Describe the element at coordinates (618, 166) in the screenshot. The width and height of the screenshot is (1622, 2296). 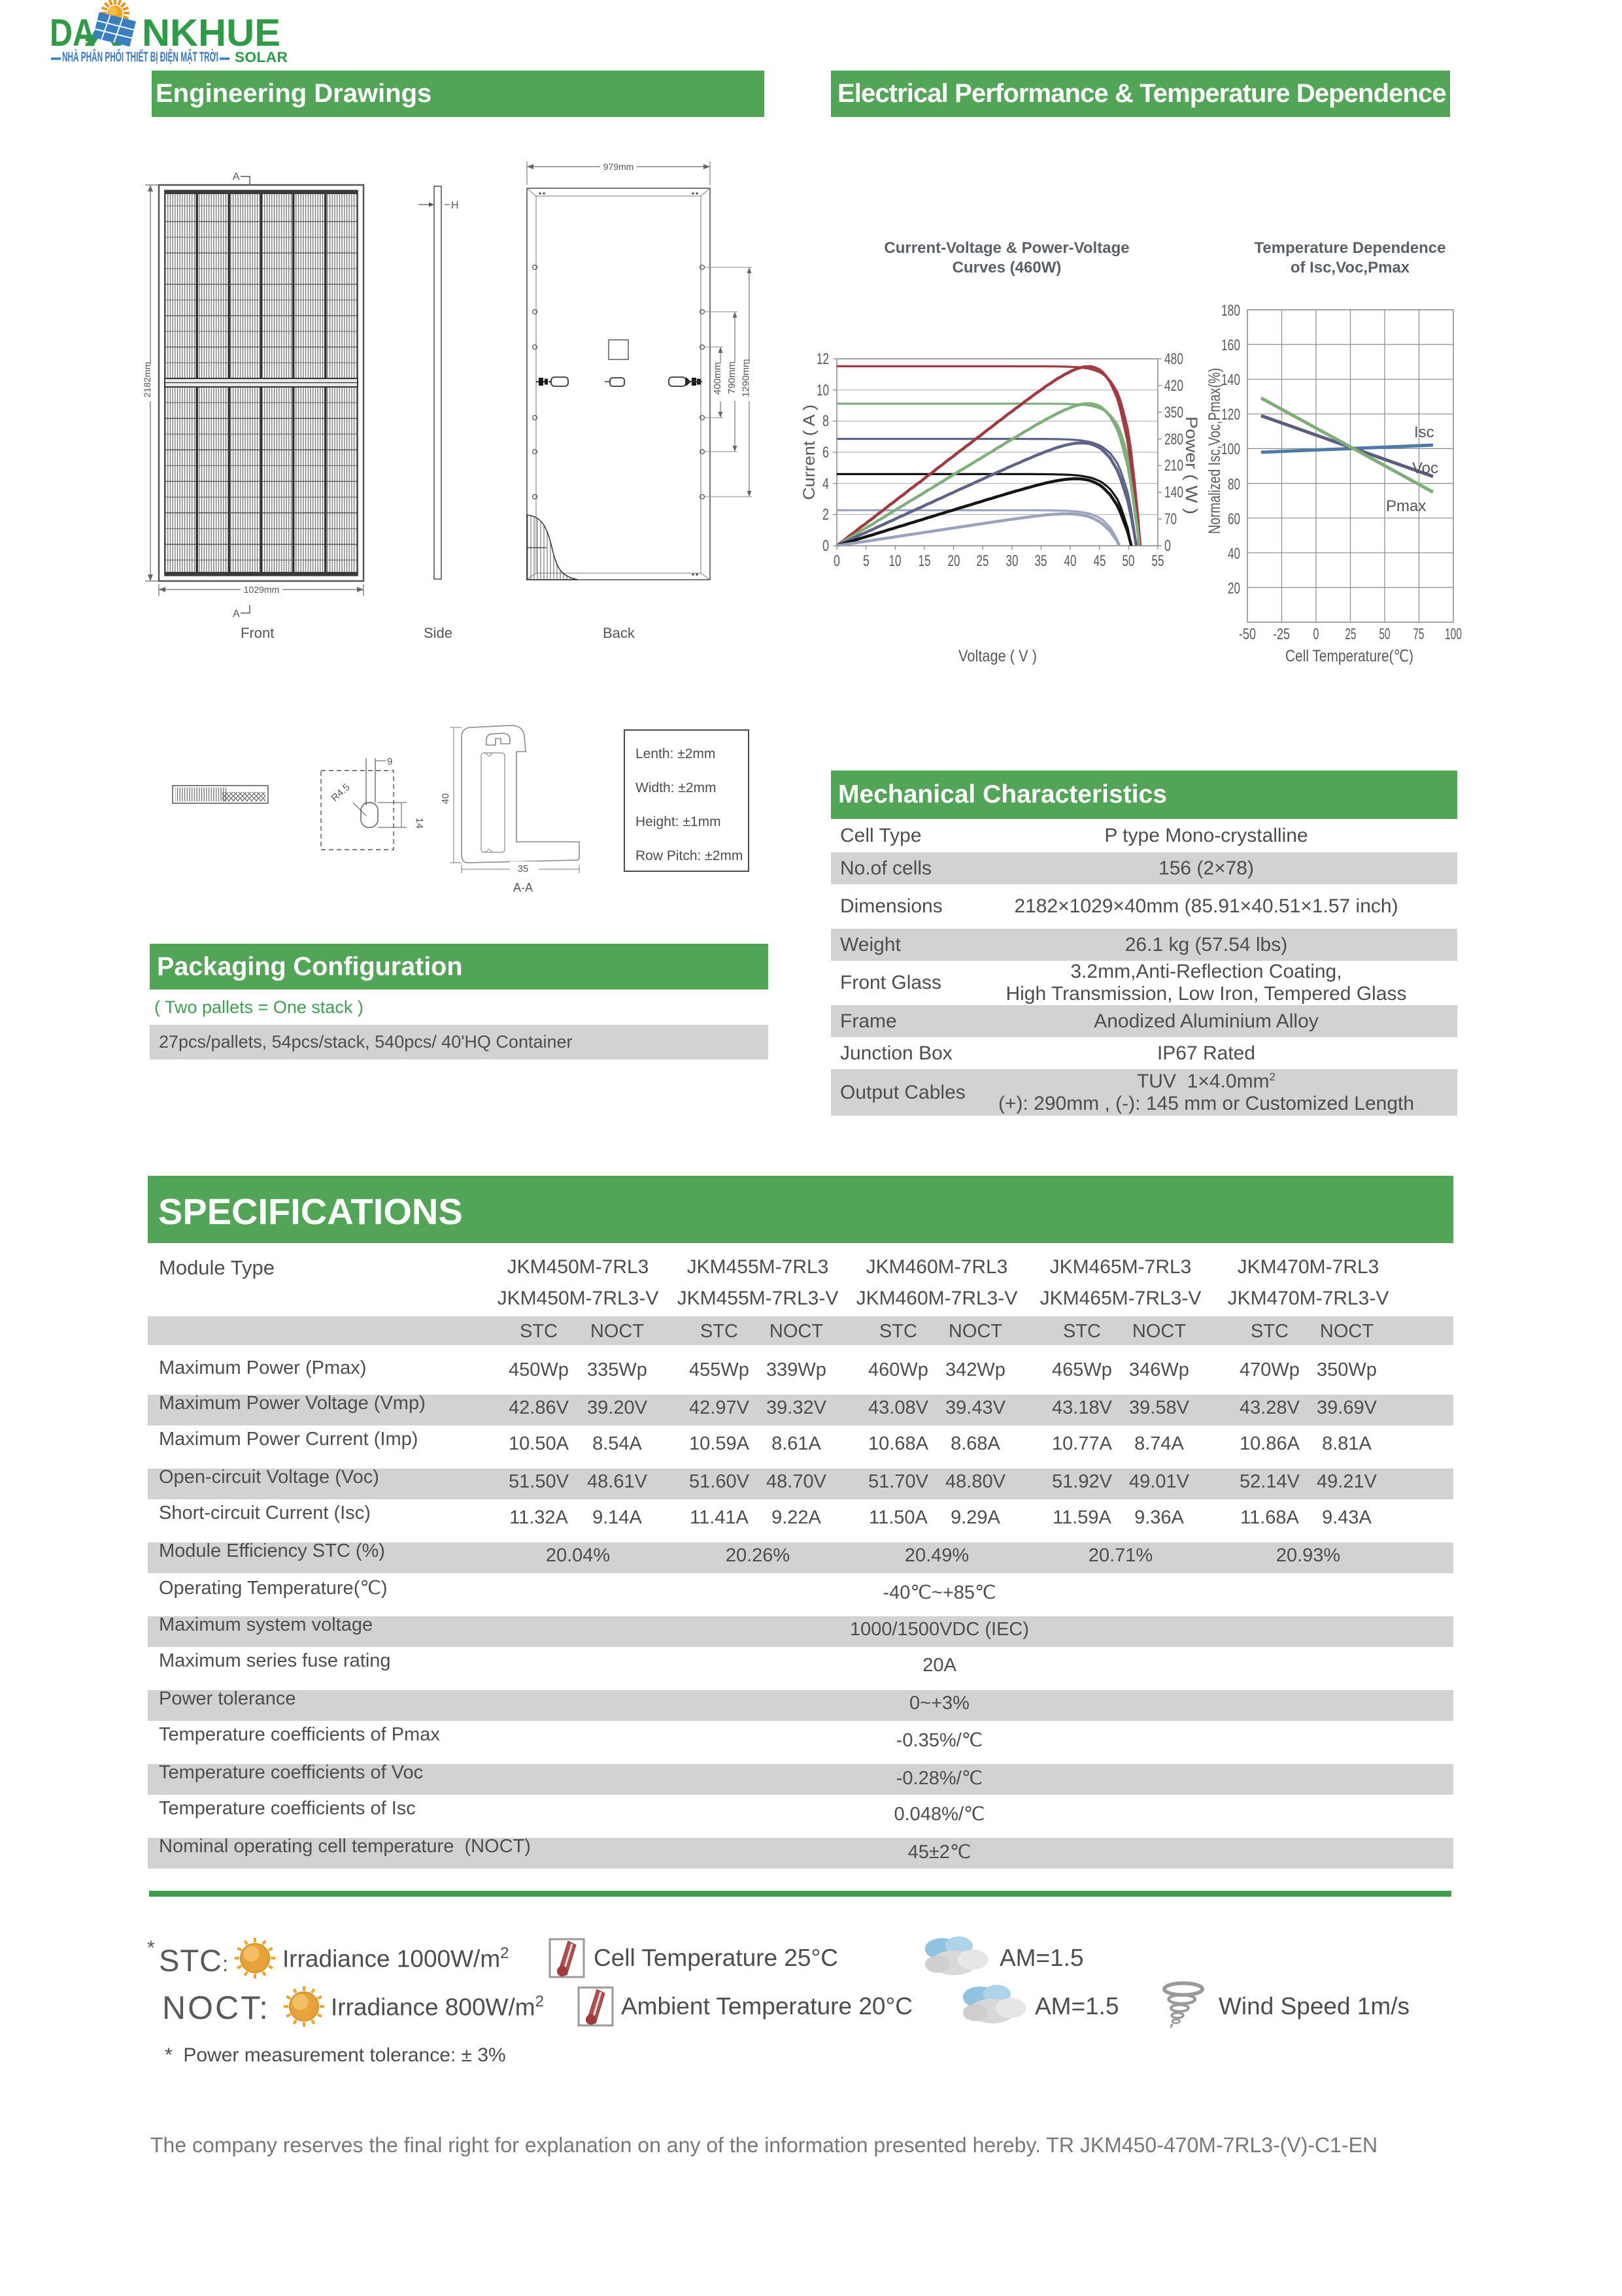
I see `svg-text: 979mm` at that location.